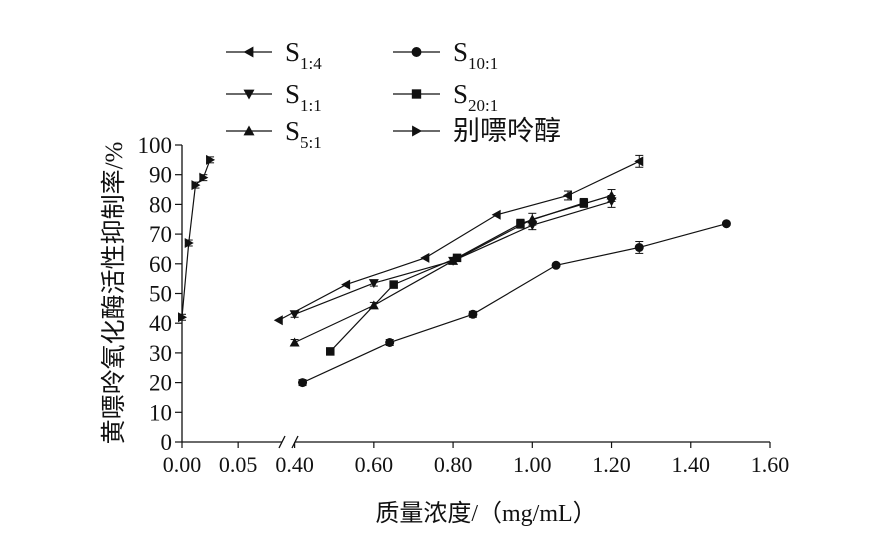 The height and width of the screenshot is (547, 886). What do you see at coordinates (274, 55) in the screenshot?
I see `legend-item: S1:4` at bounding box center [274, 55].